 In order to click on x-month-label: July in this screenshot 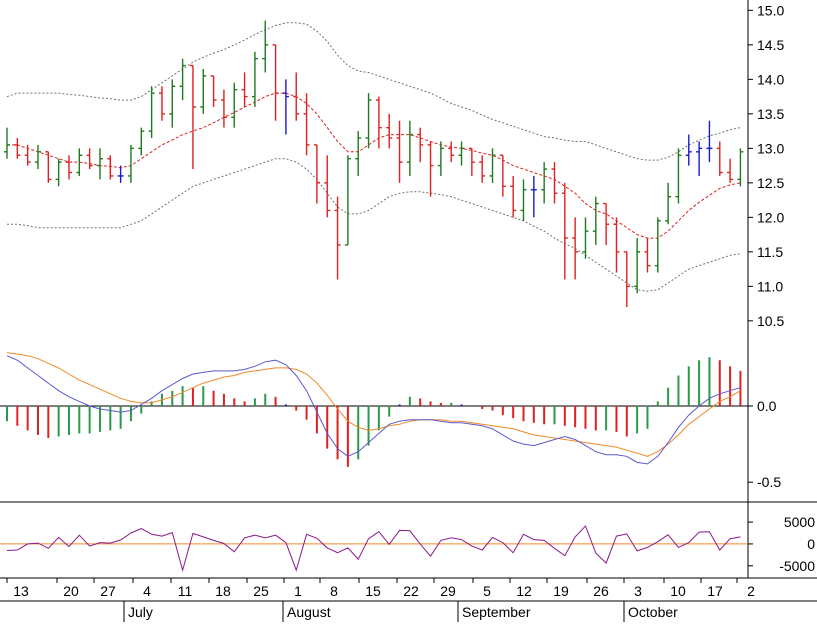, I will do `click(140, 612)`.